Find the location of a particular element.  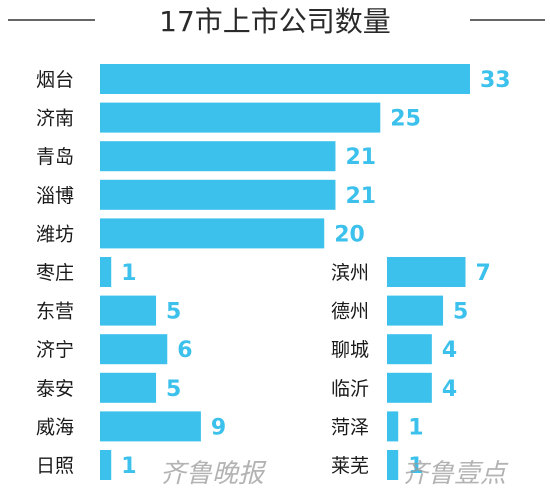

category-label: 枣庄 is located at coordinates (55, 273).